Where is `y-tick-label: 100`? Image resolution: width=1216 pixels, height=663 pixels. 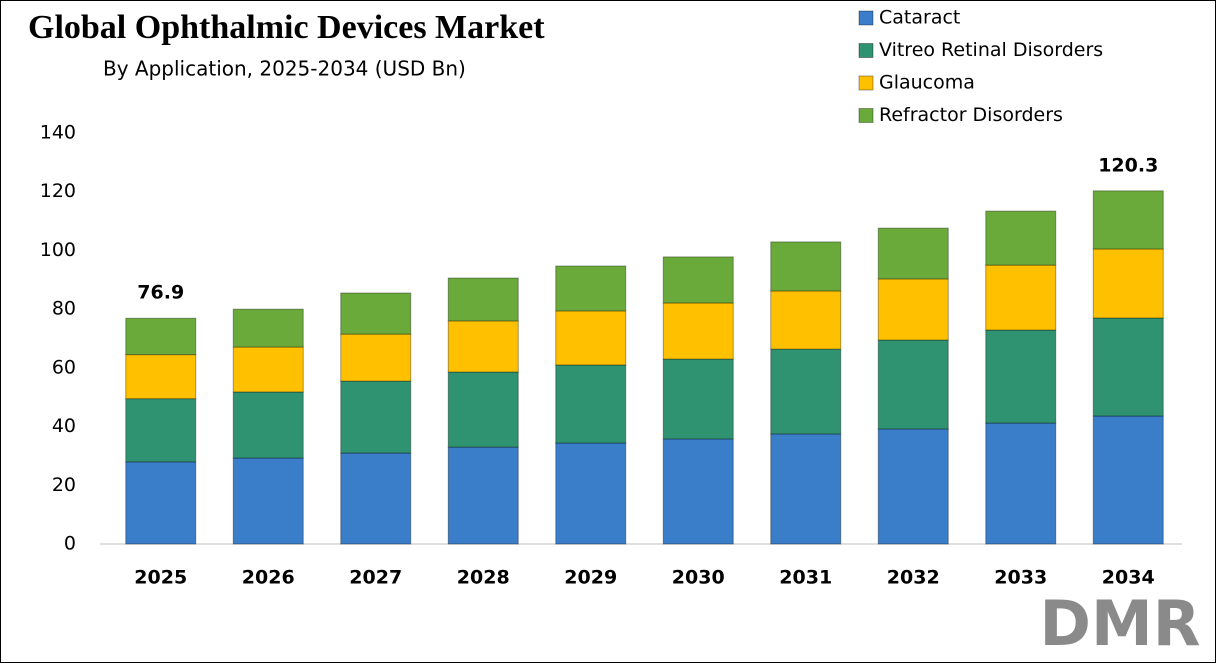 y-tick-label: 100 is located at coordinates (58, 250).